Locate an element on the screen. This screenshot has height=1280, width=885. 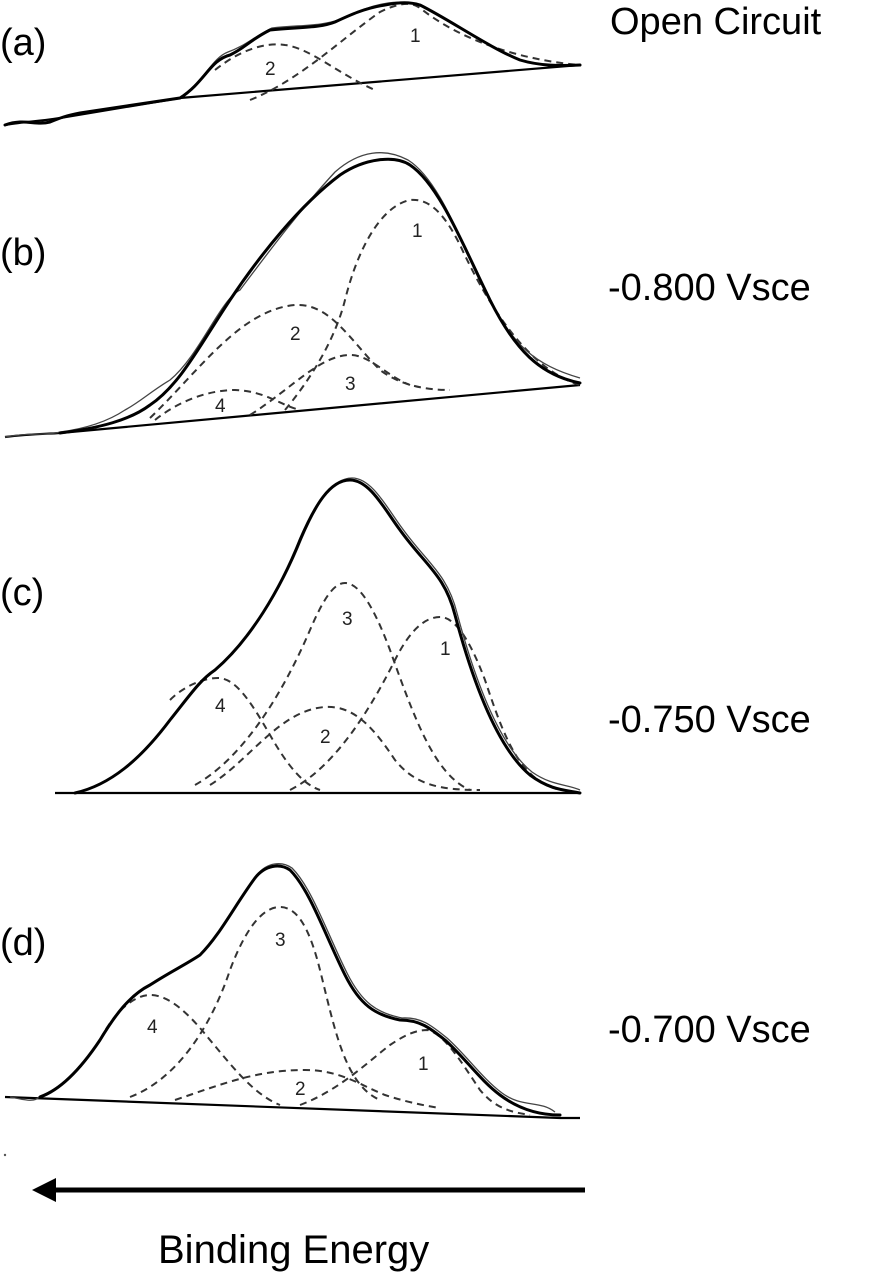
condition-label-0800: -0.800 Vsce is located at coordinates (709, 288).